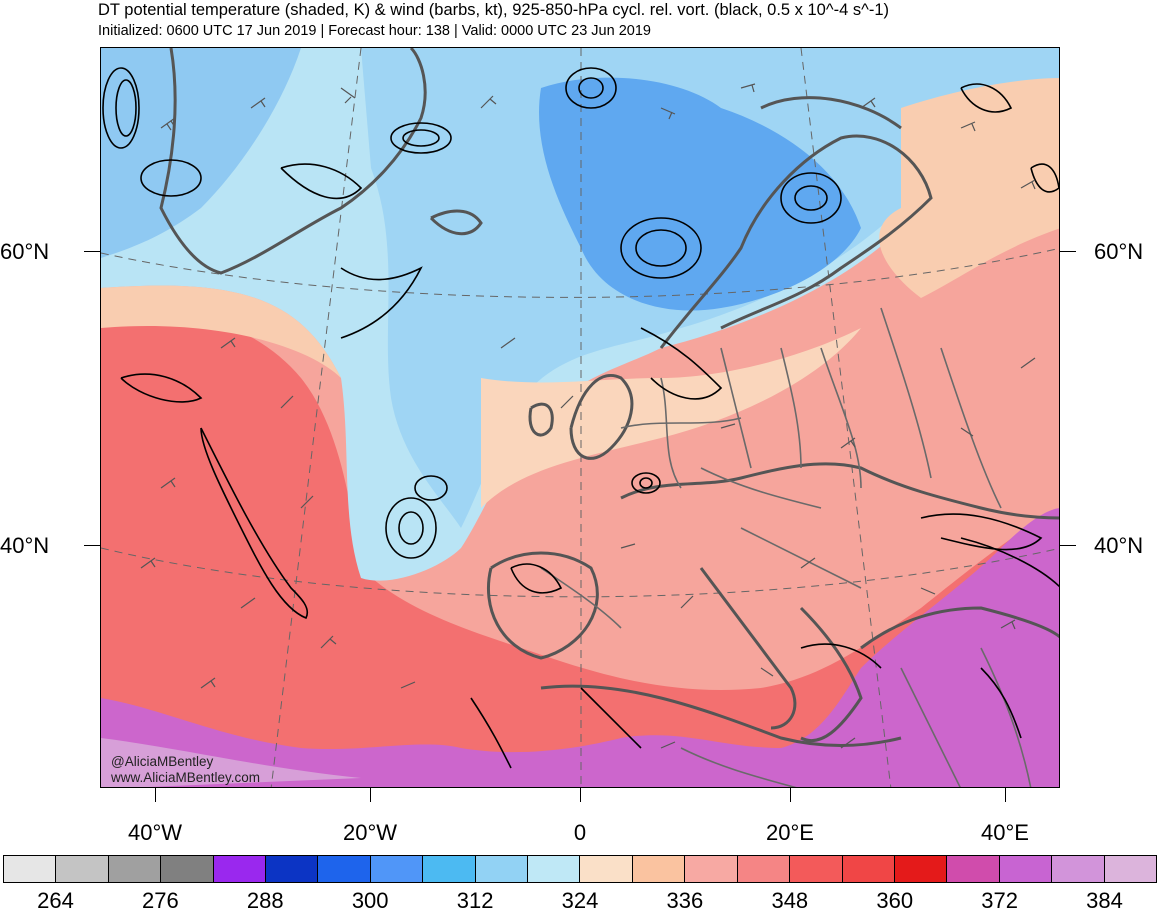 The width and height of the screenshot is (1160, 914). Describe the element at coordinates (580, 832) in the screenshot. I see `lon-label-0: 0` at that location.